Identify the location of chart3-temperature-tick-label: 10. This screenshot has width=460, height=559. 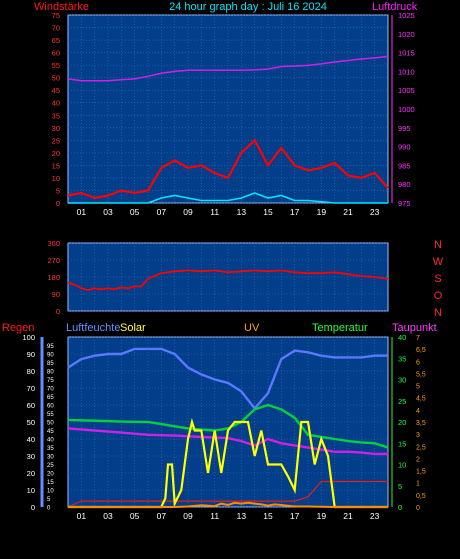
(402, 465).